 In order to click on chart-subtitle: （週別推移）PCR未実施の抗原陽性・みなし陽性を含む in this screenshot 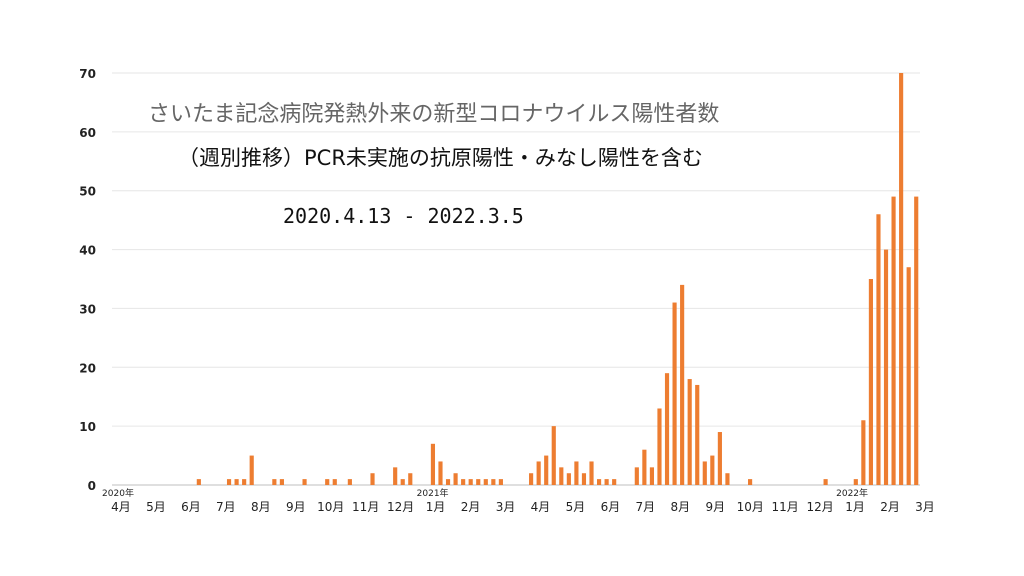, I will do `click(440, 158)`.